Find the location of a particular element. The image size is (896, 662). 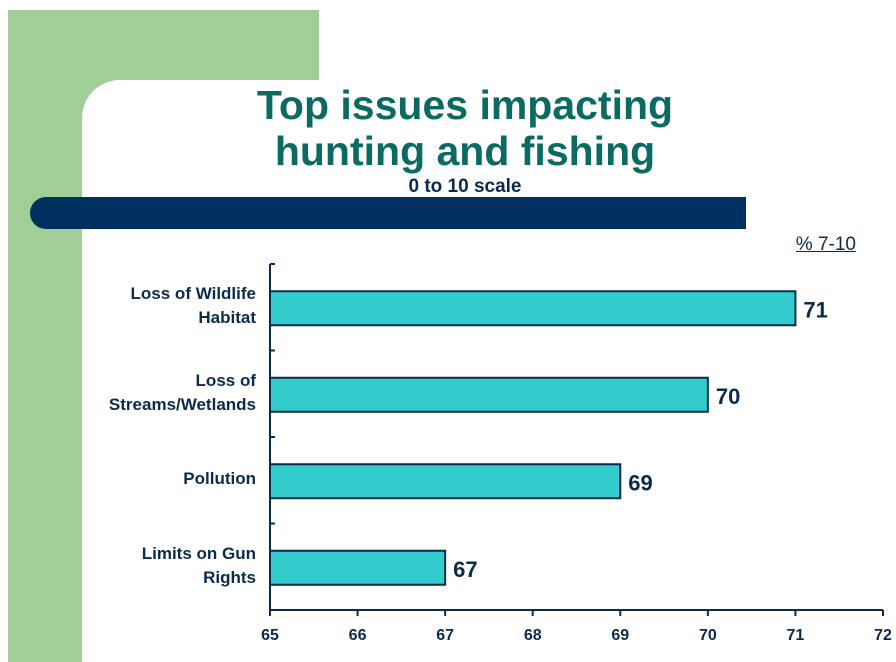

category-label-line: Limits on Gun is located at coordinates (198, 553).